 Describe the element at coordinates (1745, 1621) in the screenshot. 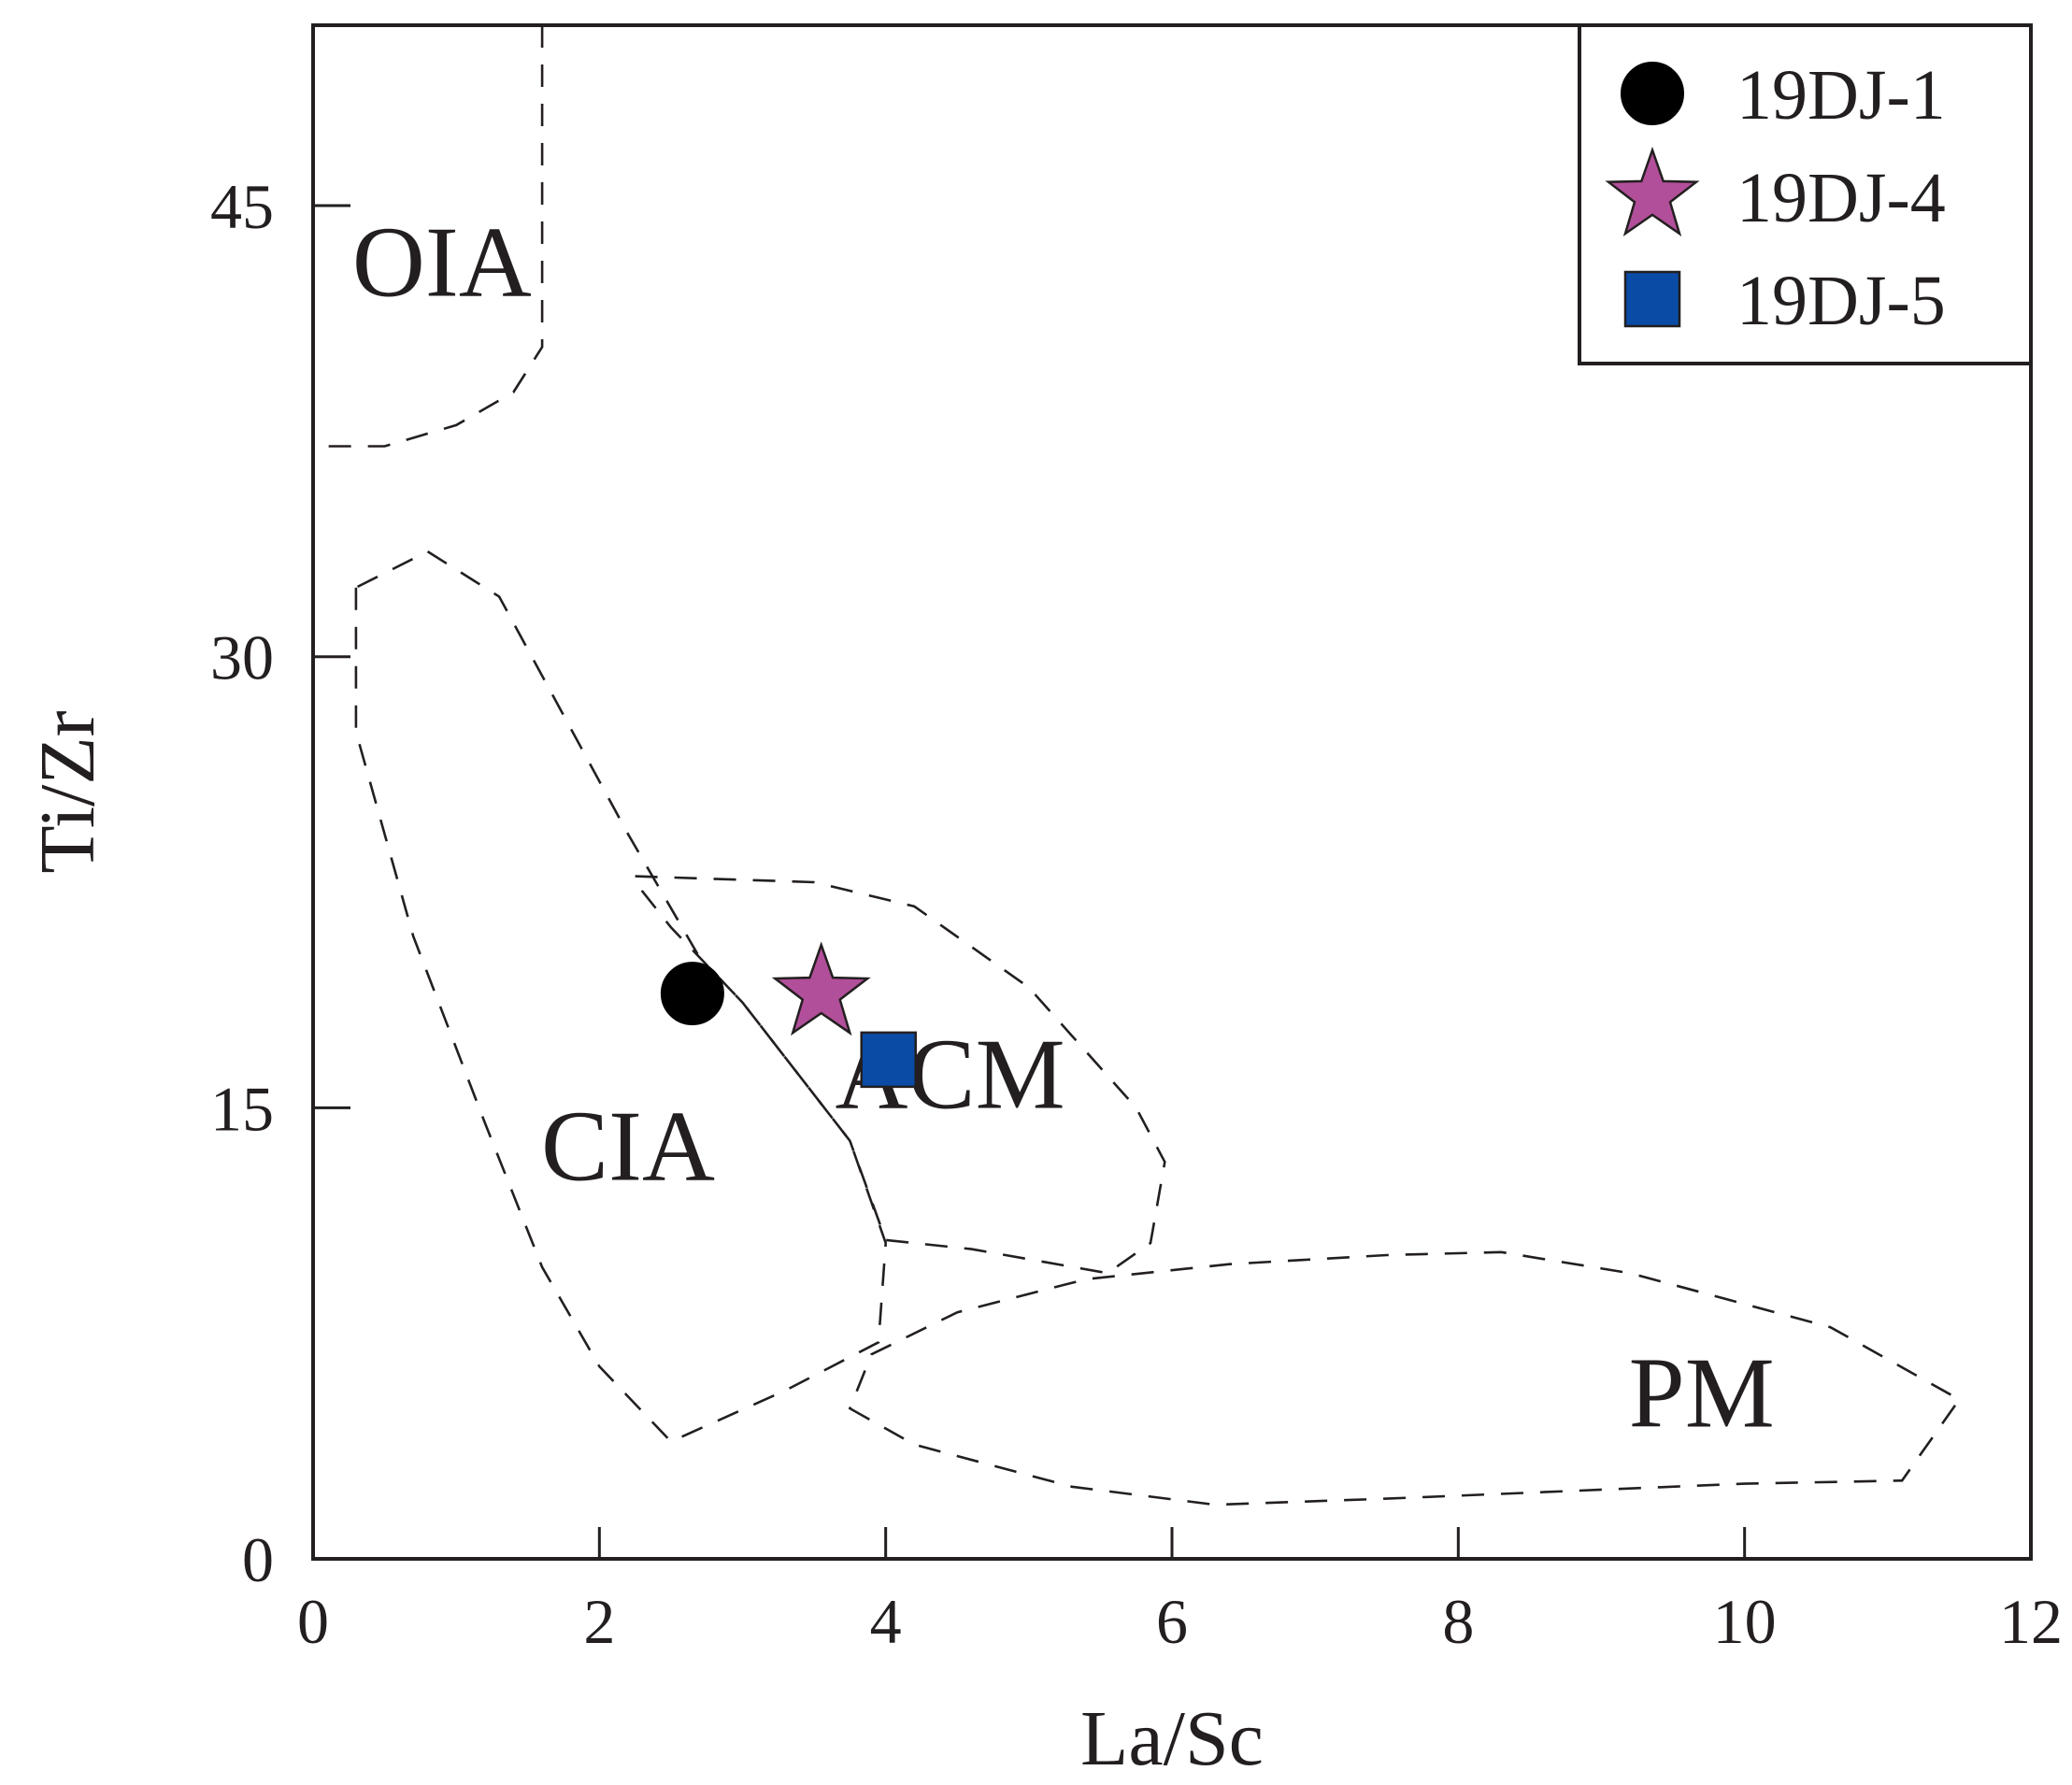

I see `x-tick-label: 10` at that location.